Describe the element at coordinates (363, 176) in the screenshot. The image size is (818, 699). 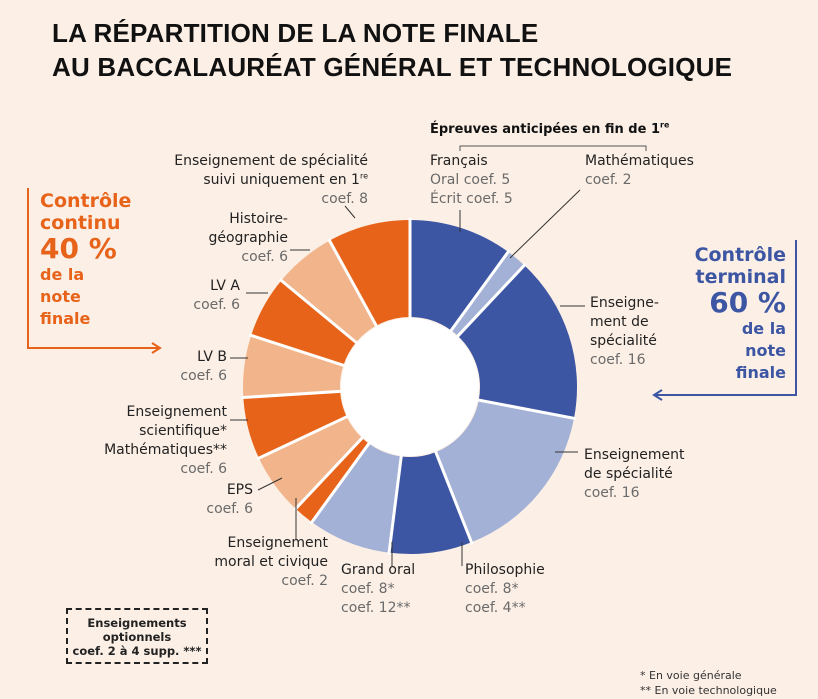
I see `spe1re-sup: re` at that location.